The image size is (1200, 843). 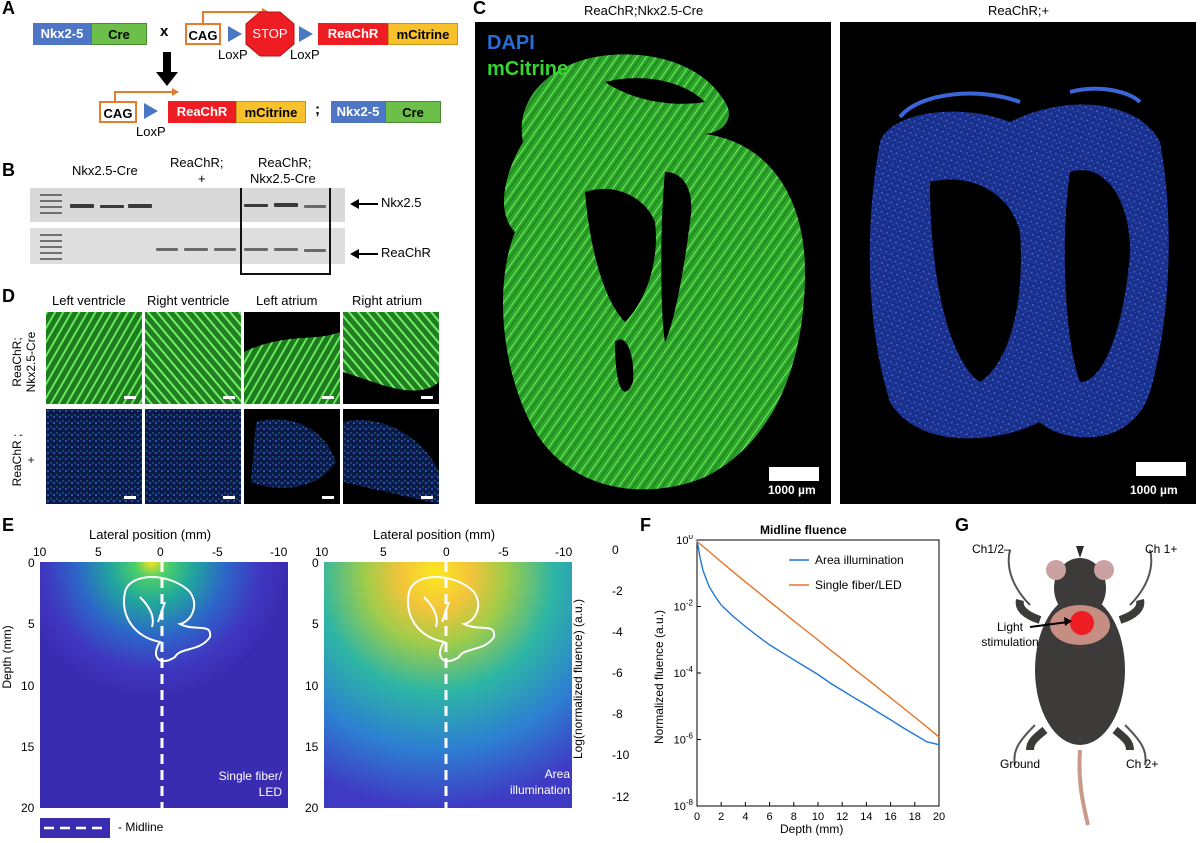 I want to click on e-right-ytick-4: 20, so click(x=312, y=808).